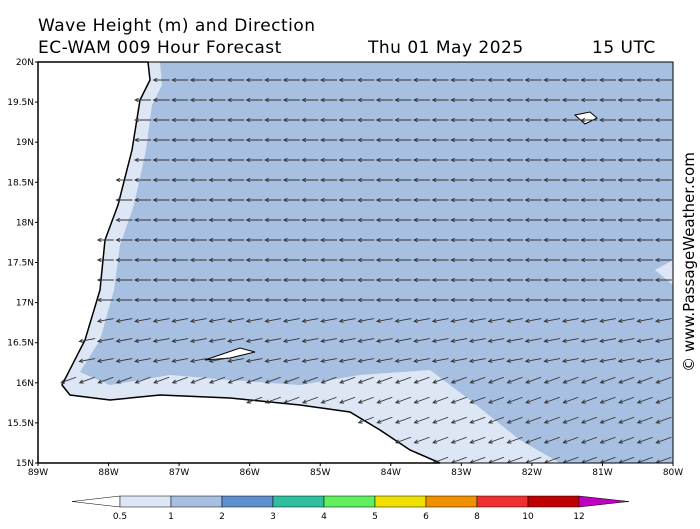 The width and height of the screenshot is (700, 529). Describe the element at coordinates (171, 517) in the screenshot. I see `legend-label: 1` at that location.